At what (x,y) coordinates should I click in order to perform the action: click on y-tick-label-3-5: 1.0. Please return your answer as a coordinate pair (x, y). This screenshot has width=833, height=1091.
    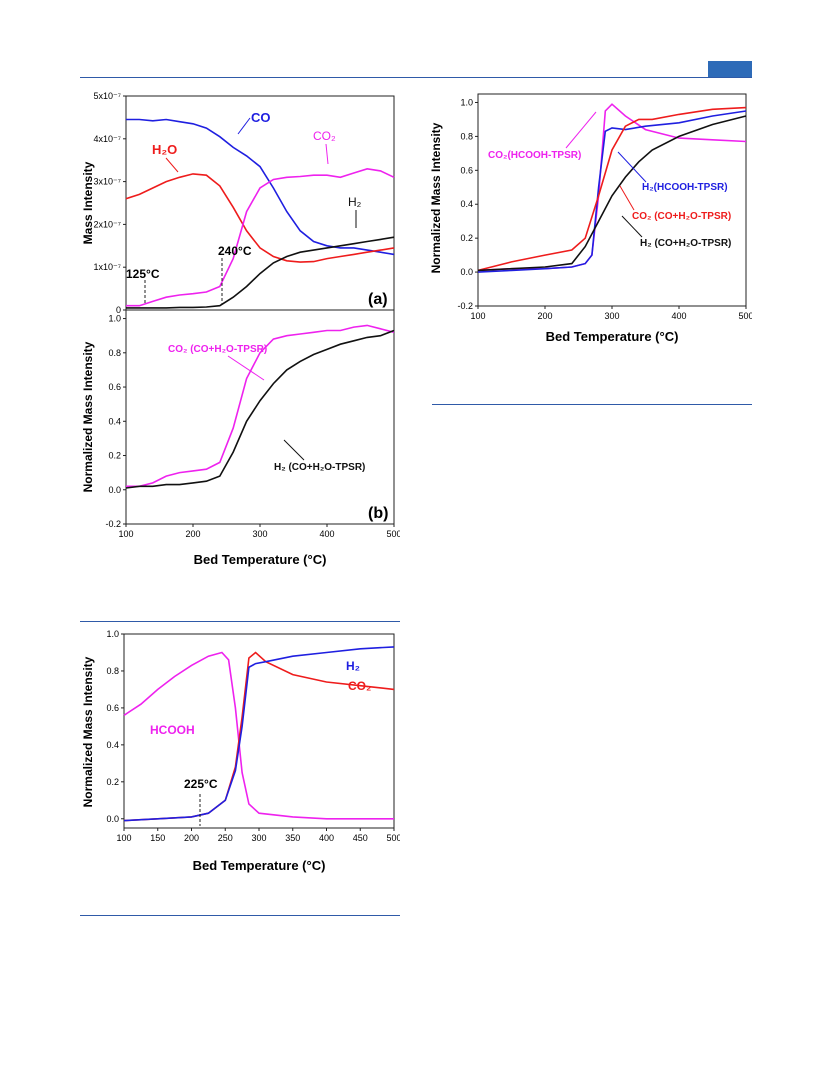
    Looking at the image, I should click on (112, 634).